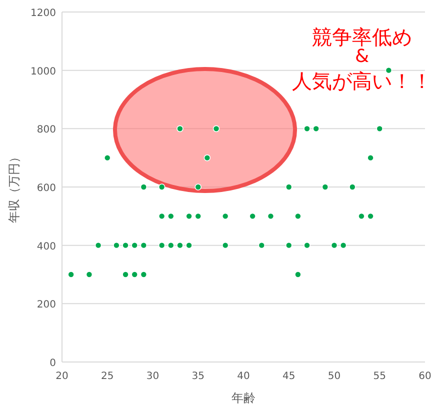 This screenshot has height=412, width=440. I want to click on x-tick-label: 30, so click(153, 376).